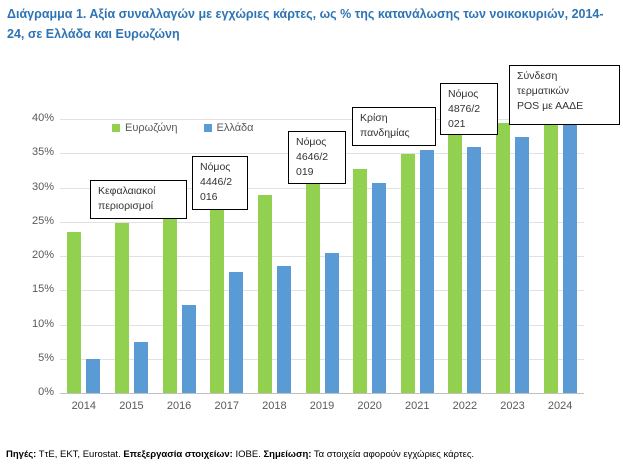 This screenshot has height=469, width=623. Describe the element at coordinates (560, 406) in the screenshot. I see `x-tick-label-2024: 2024` at that location.